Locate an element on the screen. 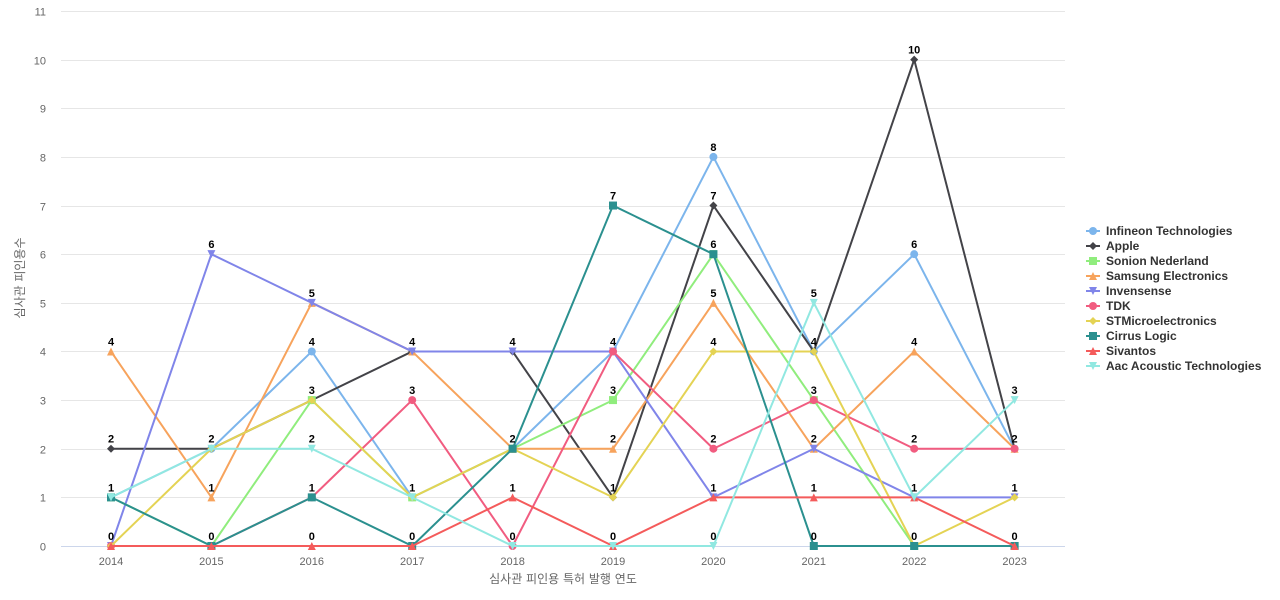 The image size is (1280, 600). legend-item: STMicroelectronics is located at coordinates (1151, 321).